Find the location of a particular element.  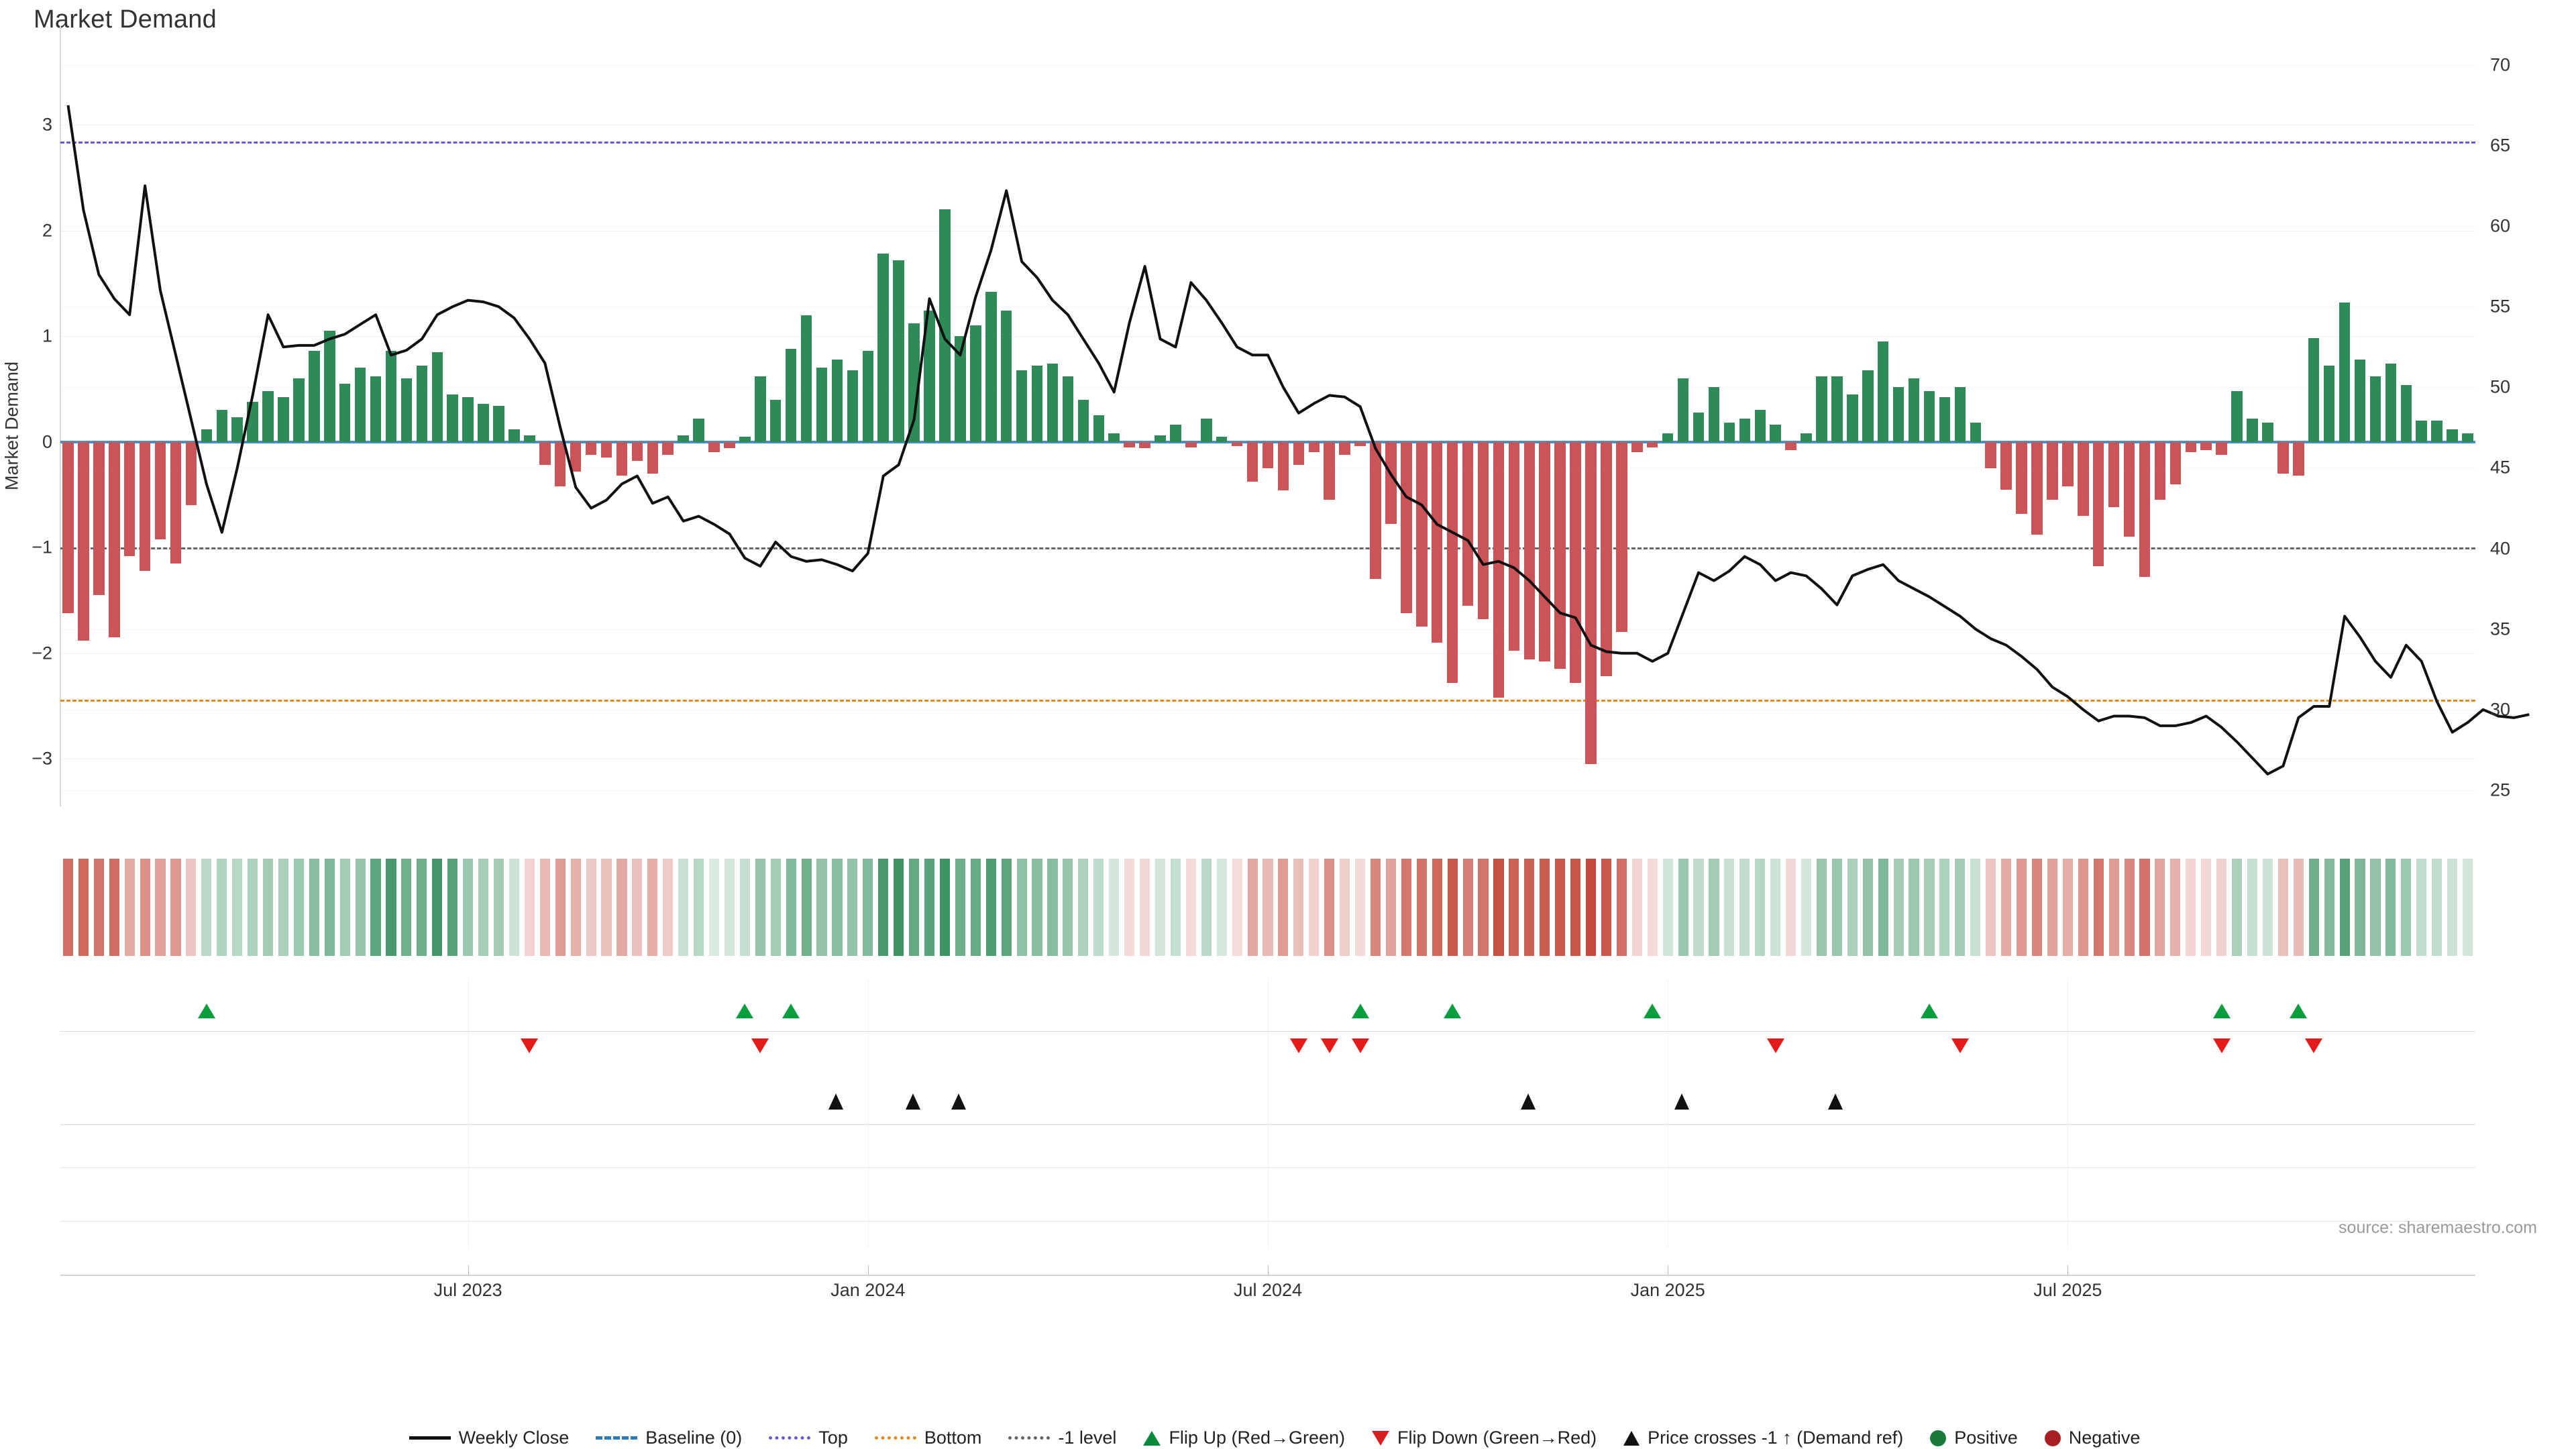

legend-item-negative: Negative is located at coordinates (2092, 1438).